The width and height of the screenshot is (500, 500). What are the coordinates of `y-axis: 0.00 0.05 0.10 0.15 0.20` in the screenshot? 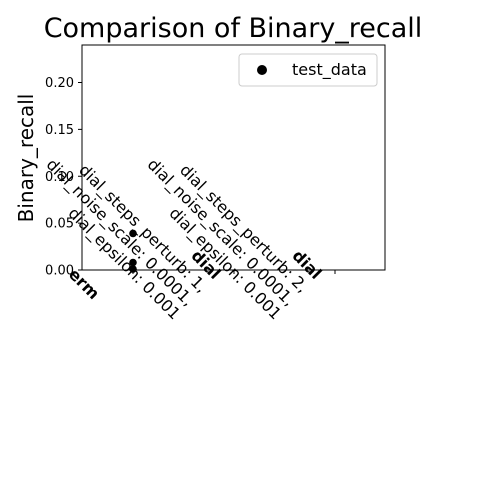 It's located at (63, 177).